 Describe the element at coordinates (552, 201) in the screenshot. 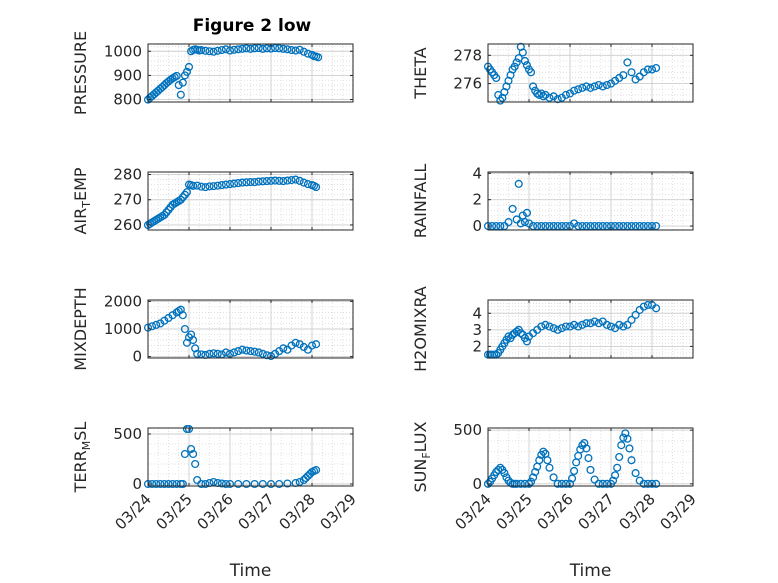

I see `subplot-4: 0 2 4 RAINFALL` at that location.